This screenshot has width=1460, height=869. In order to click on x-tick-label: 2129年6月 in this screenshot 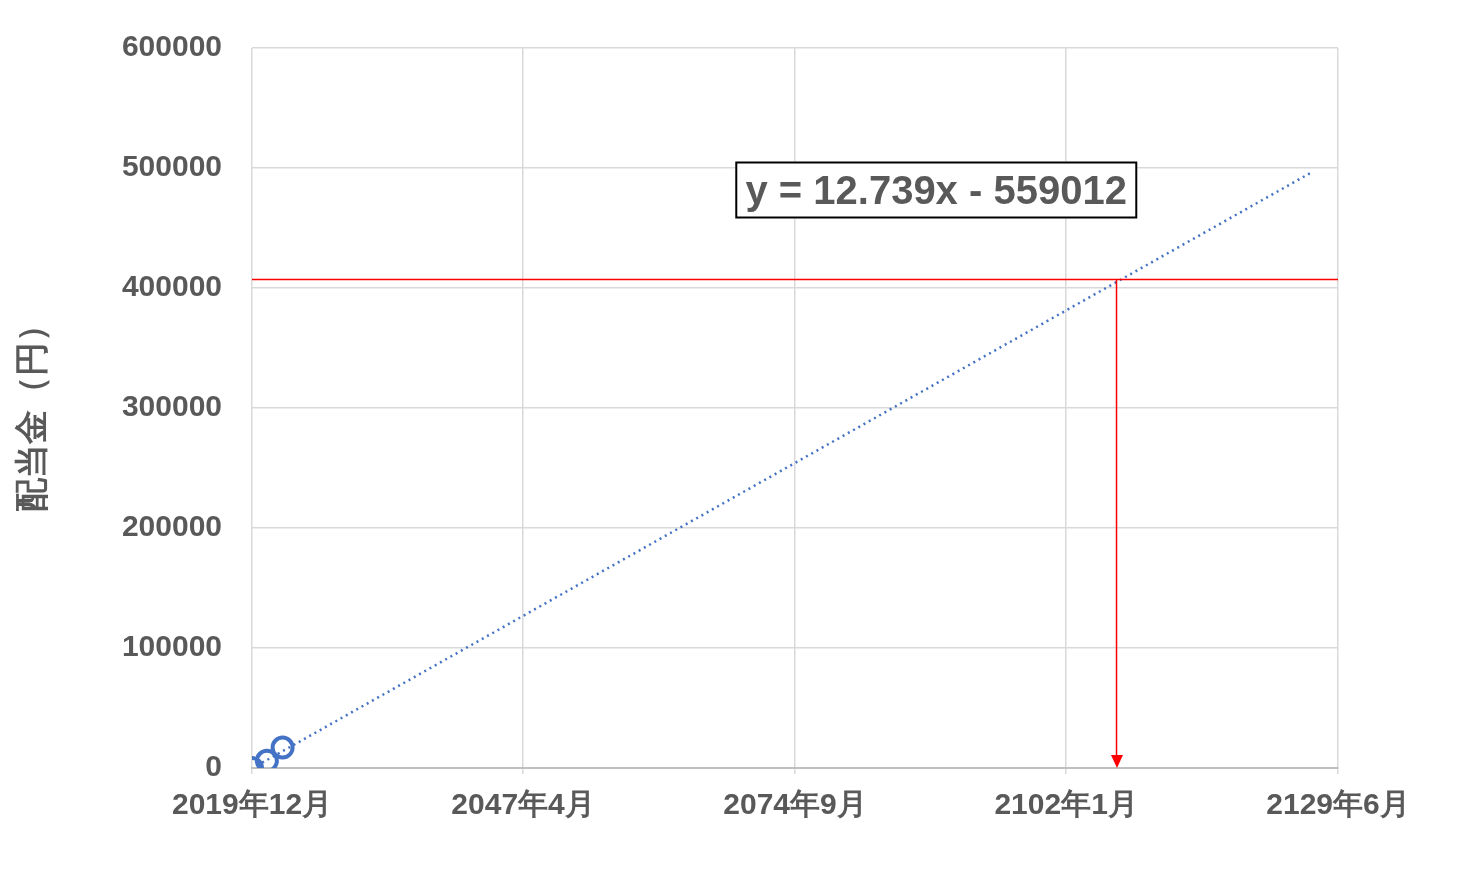, I will do `click(1338, 804)`.